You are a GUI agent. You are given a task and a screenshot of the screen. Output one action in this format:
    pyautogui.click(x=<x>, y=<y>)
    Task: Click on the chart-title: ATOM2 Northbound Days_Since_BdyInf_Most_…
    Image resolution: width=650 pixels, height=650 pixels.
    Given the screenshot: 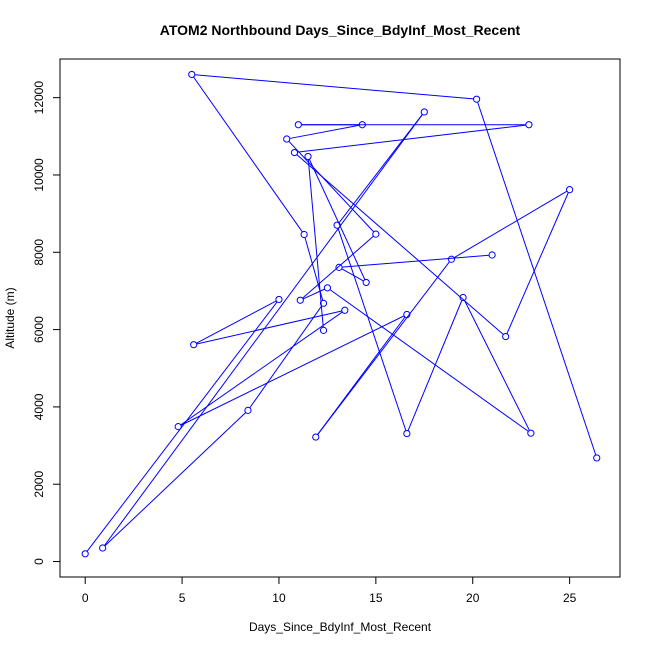 What is the action you would take?
    pyautogui.click(x=340, y=30)
    